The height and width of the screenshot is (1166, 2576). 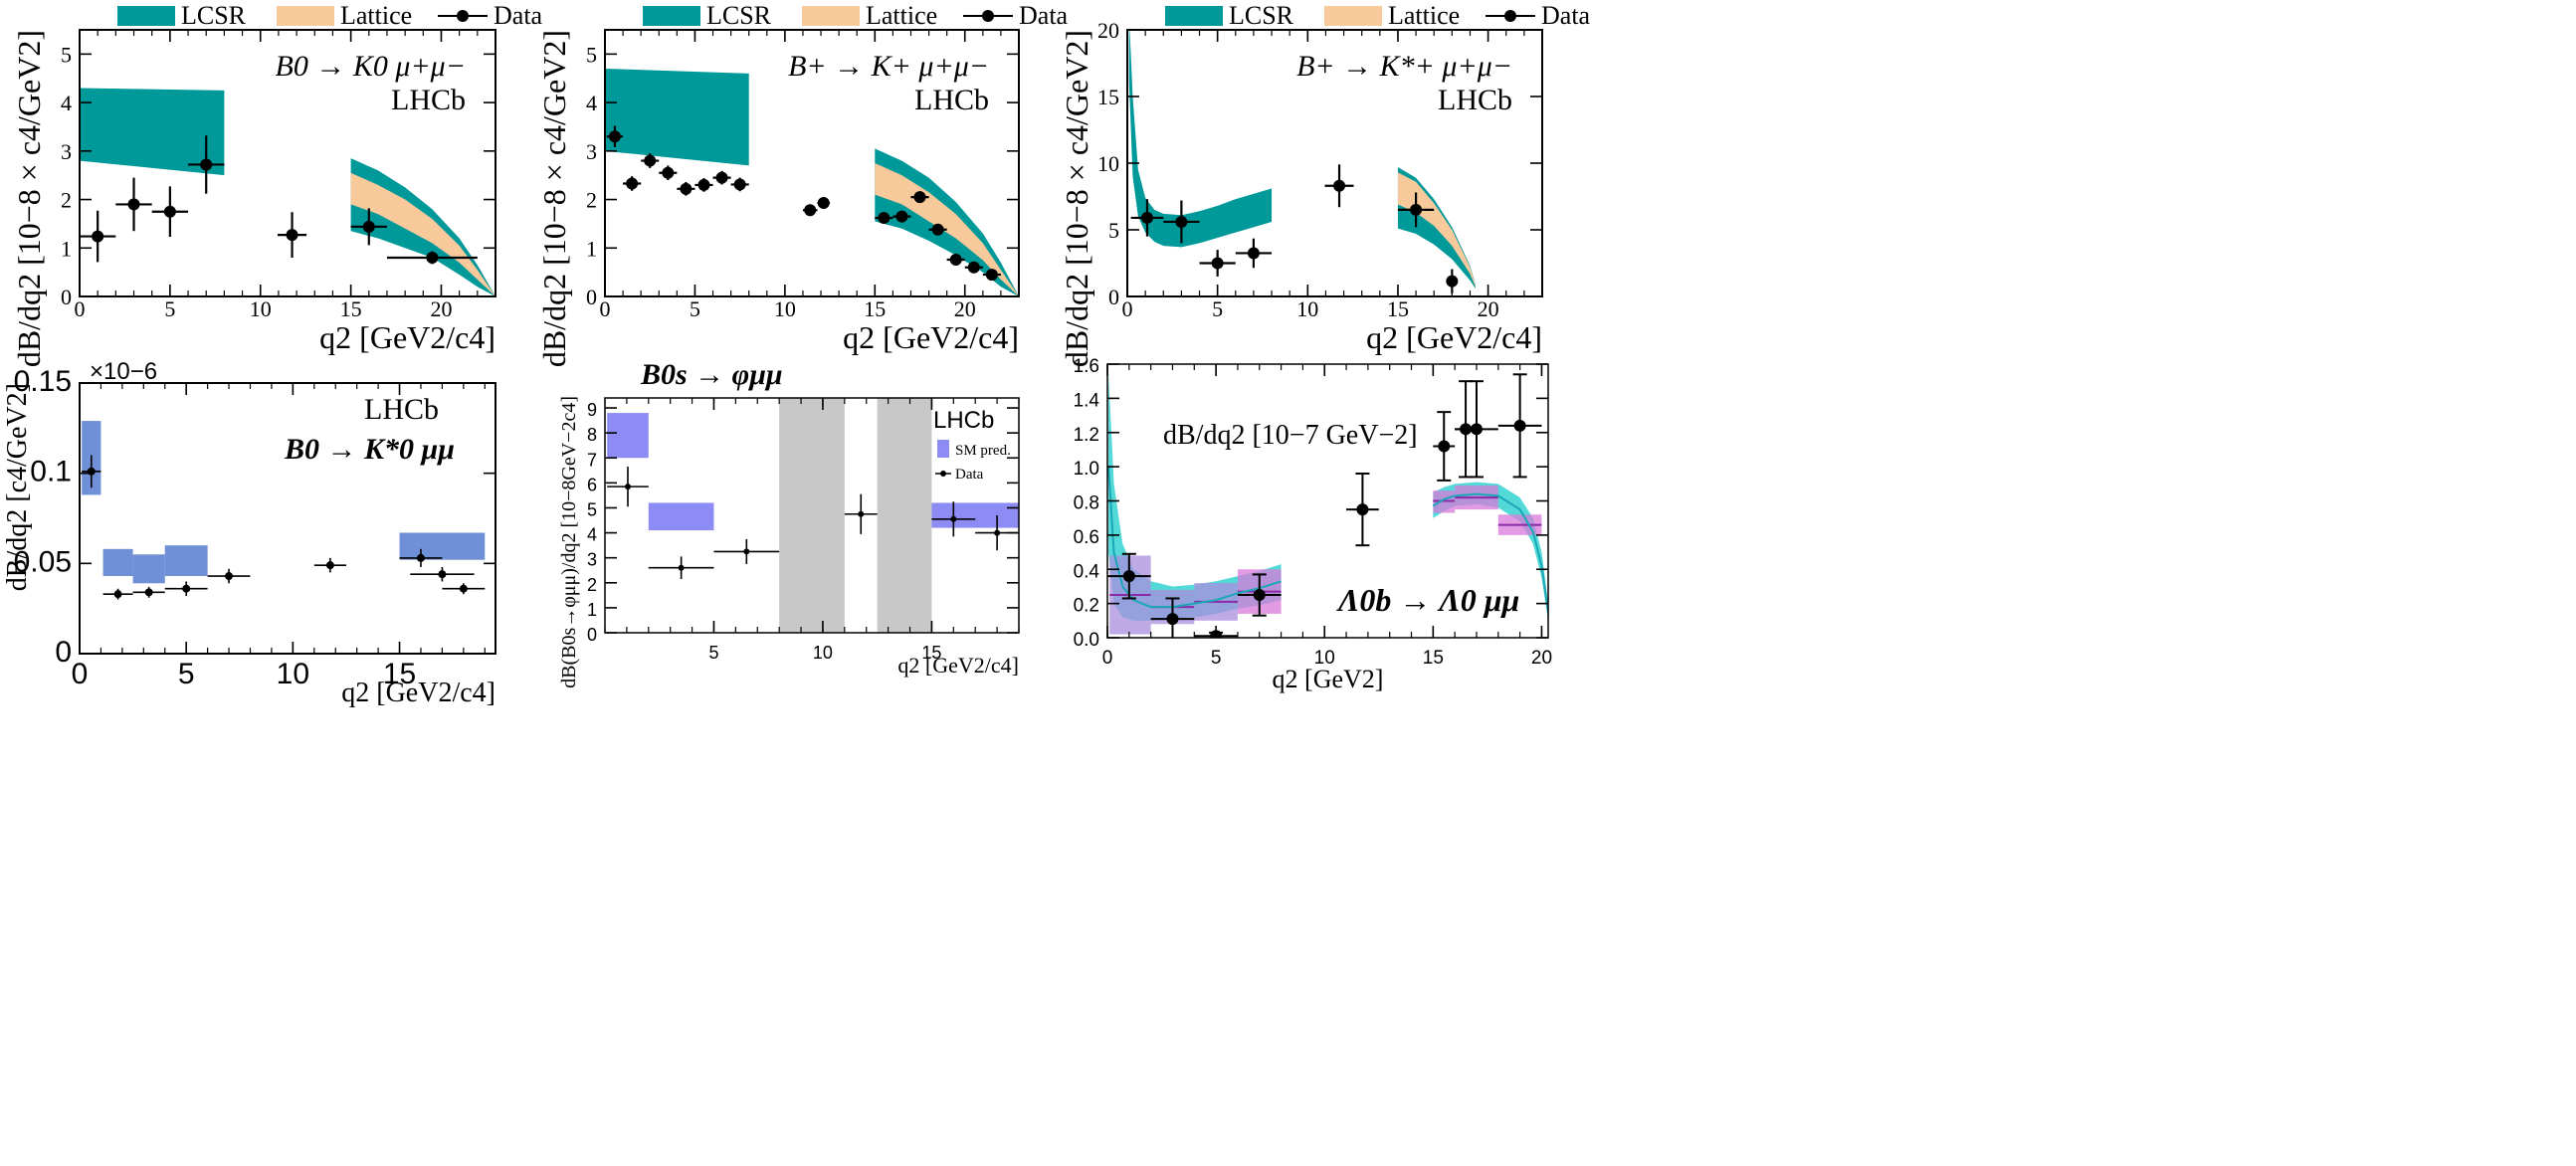 What do you see at coordinates (1086, 367) in the screenshot?
I see `y-tick-label: 1.6` at bounding box center [1086, 367].